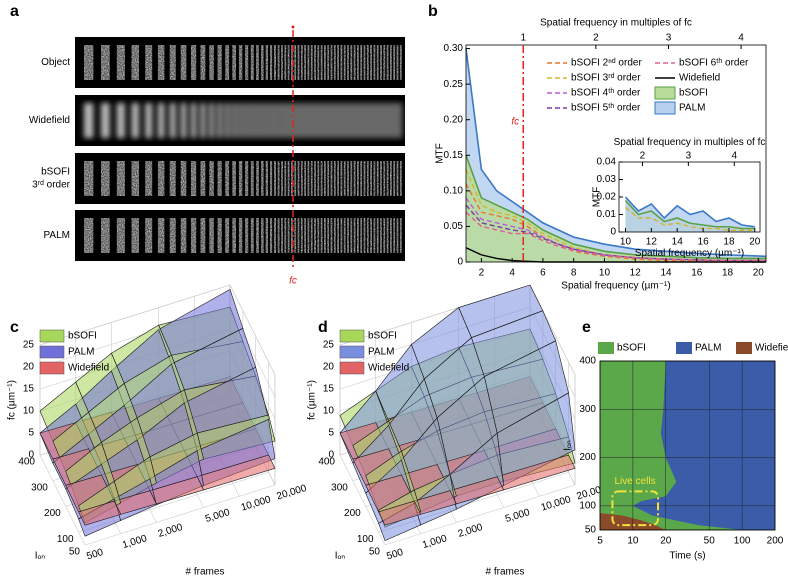 This screenshot has width=788, height=583. Describe the element at coordinates (607, 197) in the screenshot. I see `y-tick-label: 0.02` at that location.